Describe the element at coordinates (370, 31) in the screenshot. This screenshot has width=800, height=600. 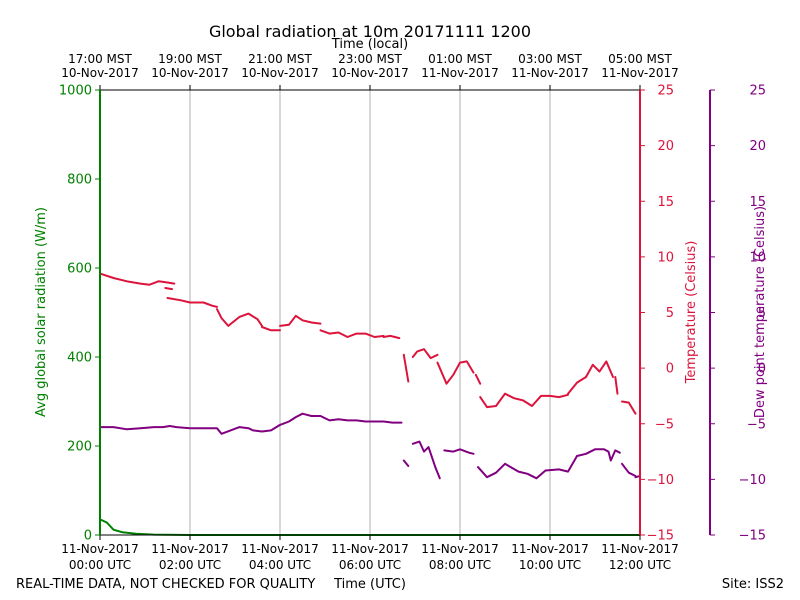
I see `chart-title: Global radiation at 10m 20171111 1200` at that location.